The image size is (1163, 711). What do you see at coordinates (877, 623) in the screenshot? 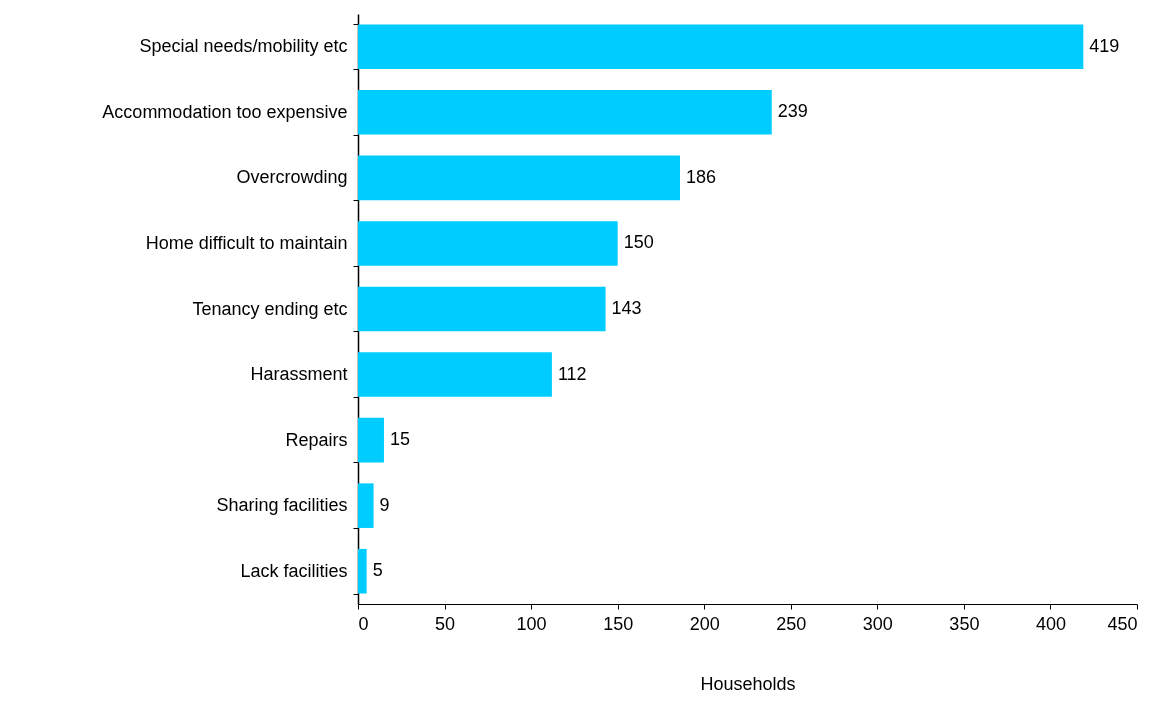
I see `x-tick-label: 300` at bounding box center [877, 623].